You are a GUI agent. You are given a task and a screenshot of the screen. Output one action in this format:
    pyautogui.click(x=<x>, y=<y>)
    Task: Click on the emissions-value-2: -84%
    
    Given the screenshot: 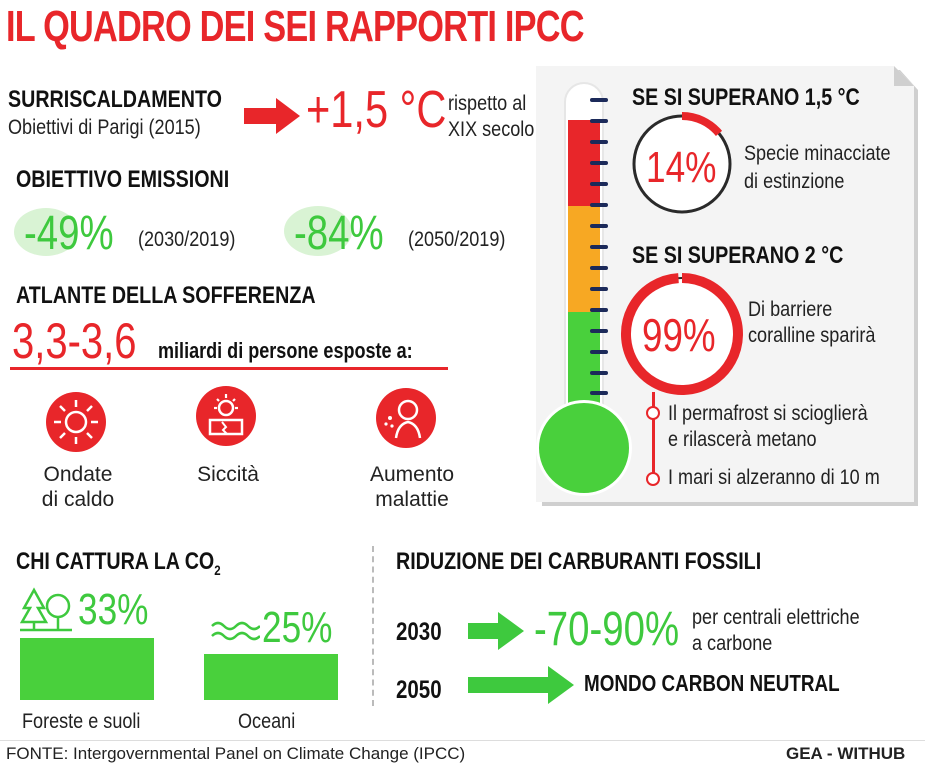 What is the action you would take?
    pyautogui.click(x=339, y=233)
    